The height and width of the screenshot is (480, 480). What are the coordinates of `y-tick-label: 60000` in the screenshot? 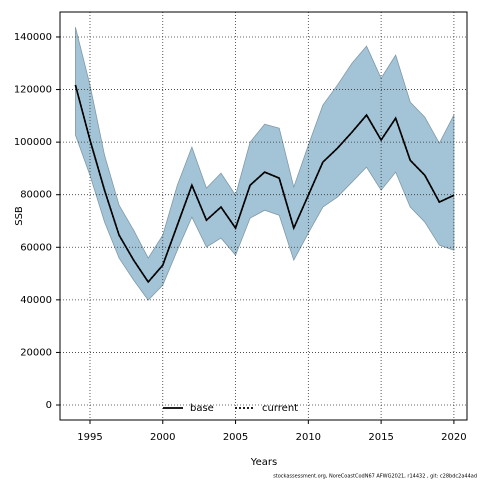 It's located at (36, 247).